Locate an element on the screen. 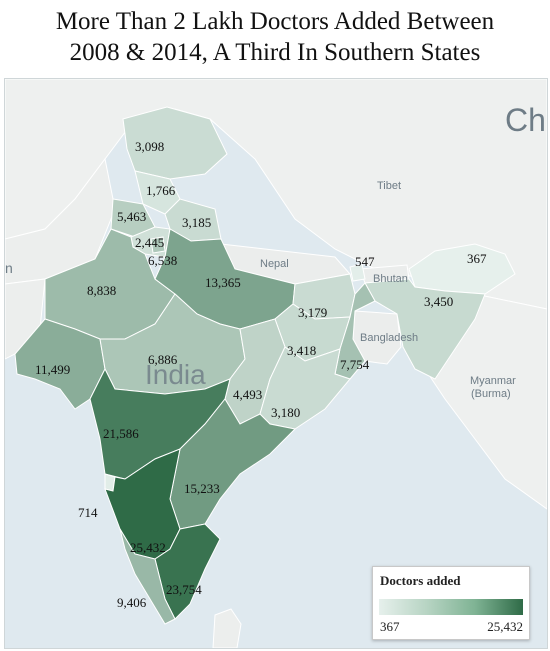 The height and width of the screenshot is (651, 550). value-label-goa: 714 is located at coordinates (88, 512).